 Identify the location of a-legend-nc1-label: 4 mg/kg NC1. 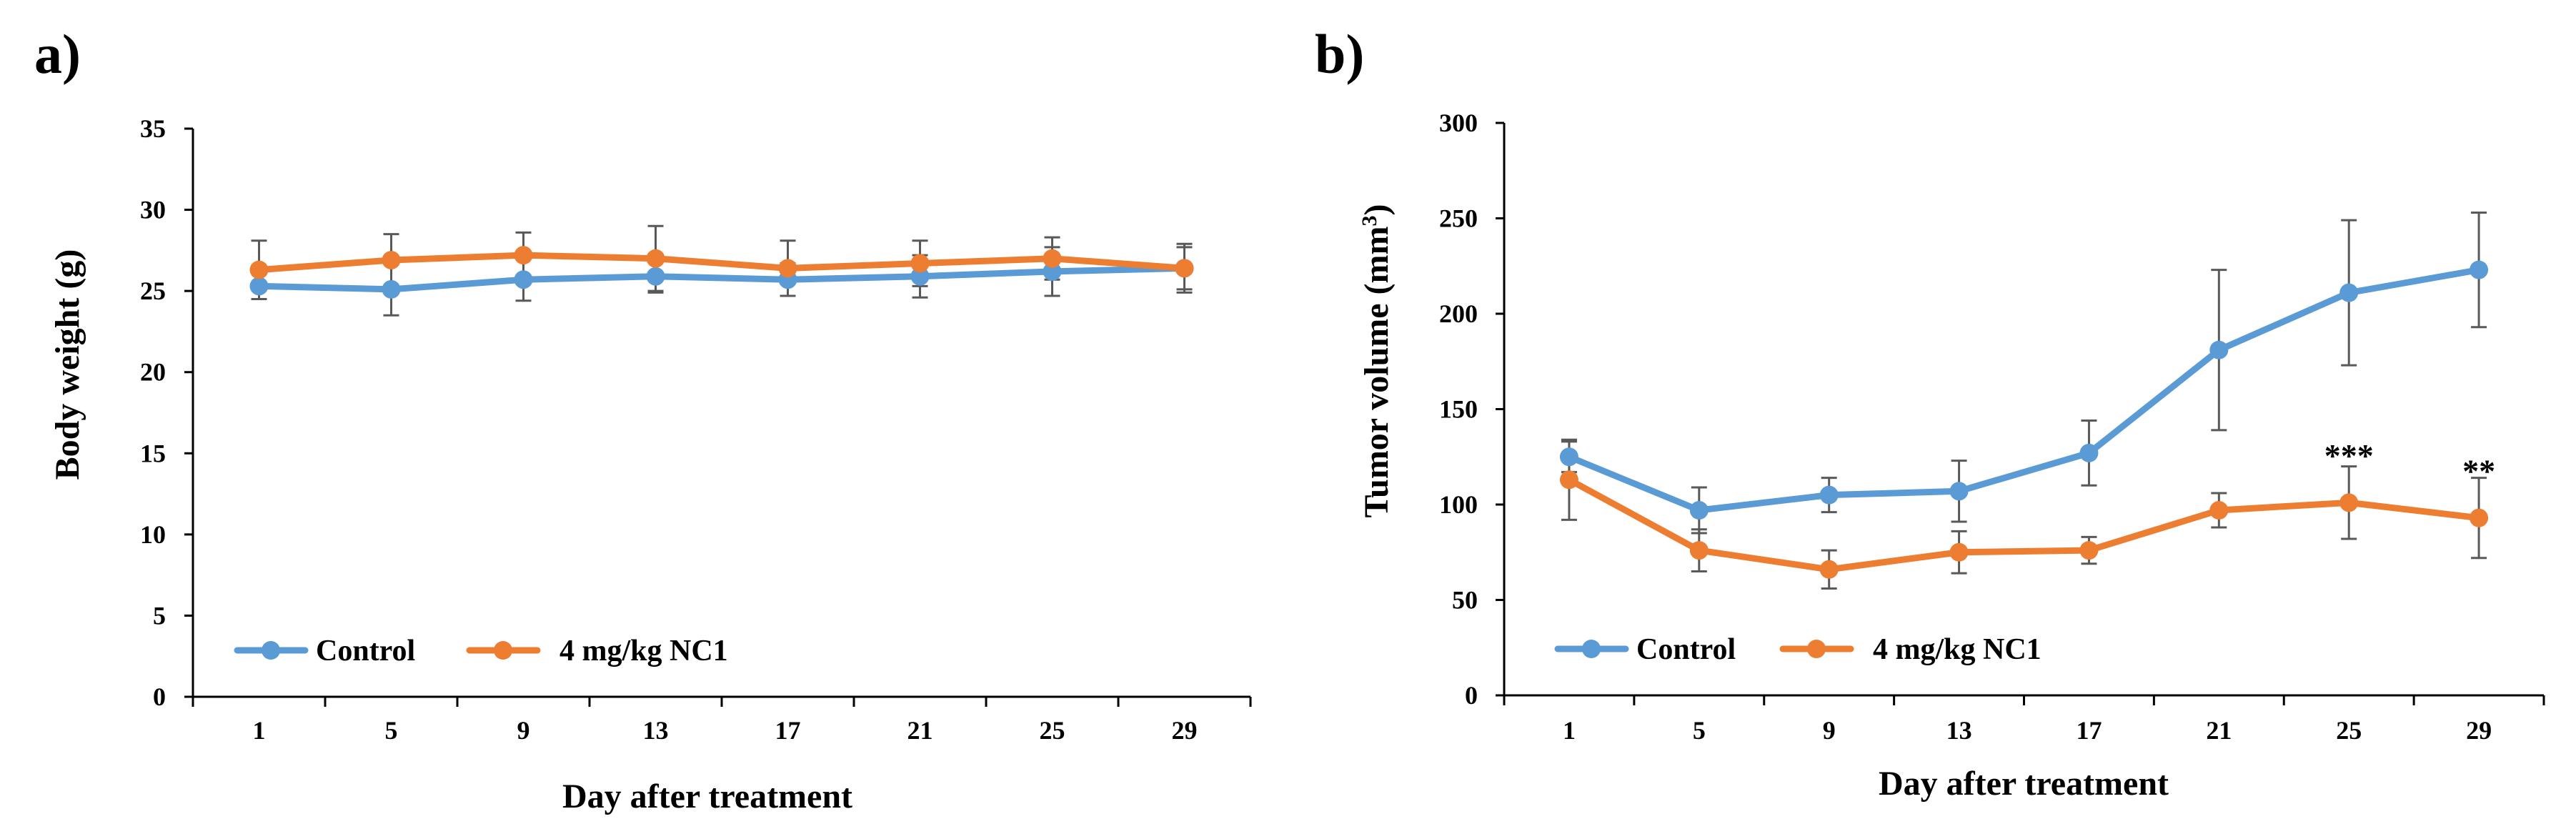
(644, 651).